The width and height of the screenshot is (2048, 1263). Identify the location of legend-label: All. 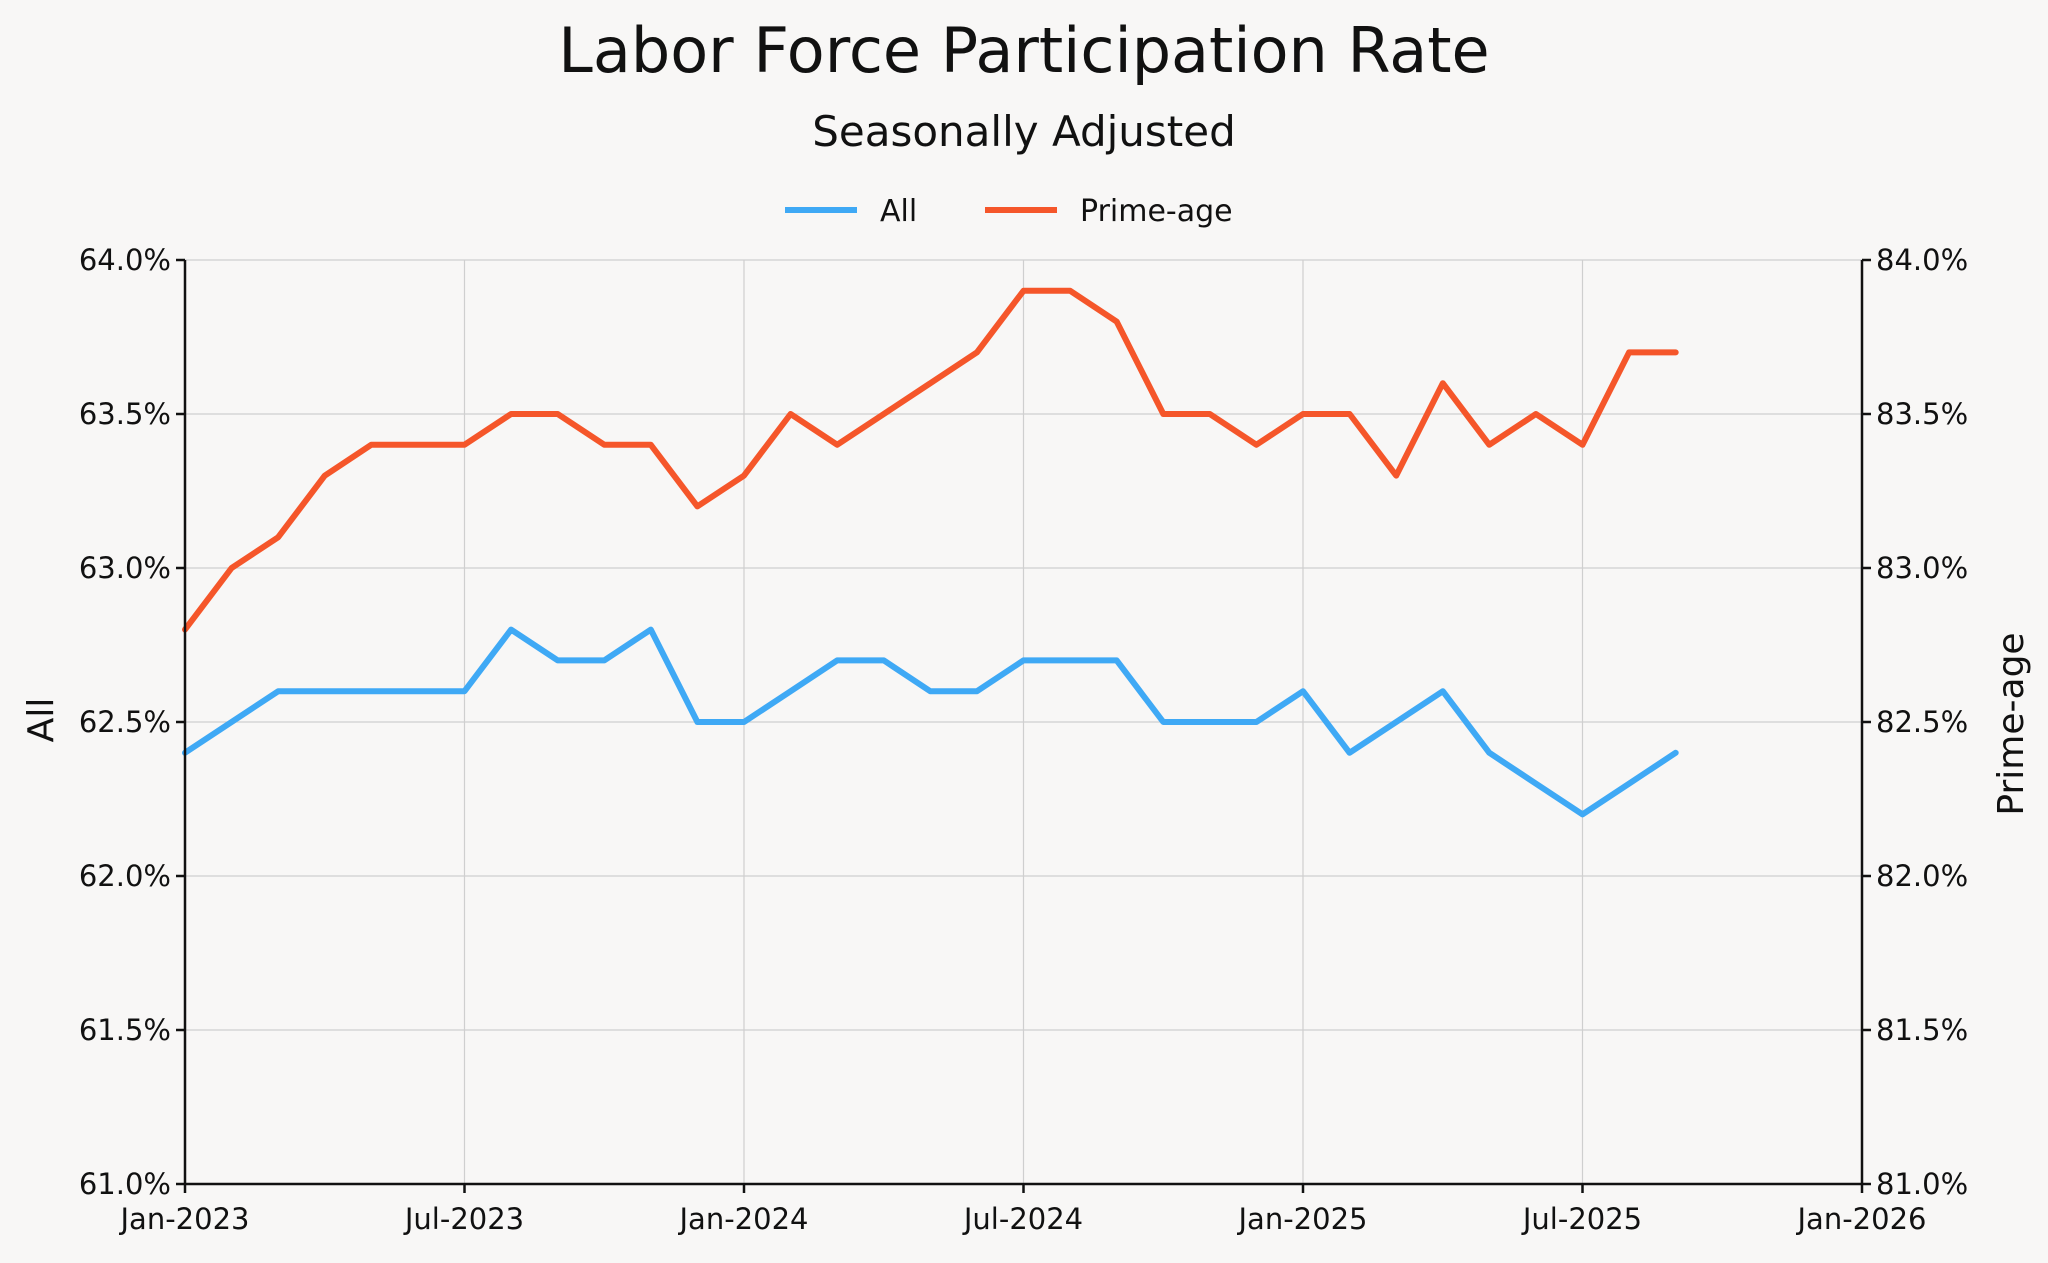
(898, 211).